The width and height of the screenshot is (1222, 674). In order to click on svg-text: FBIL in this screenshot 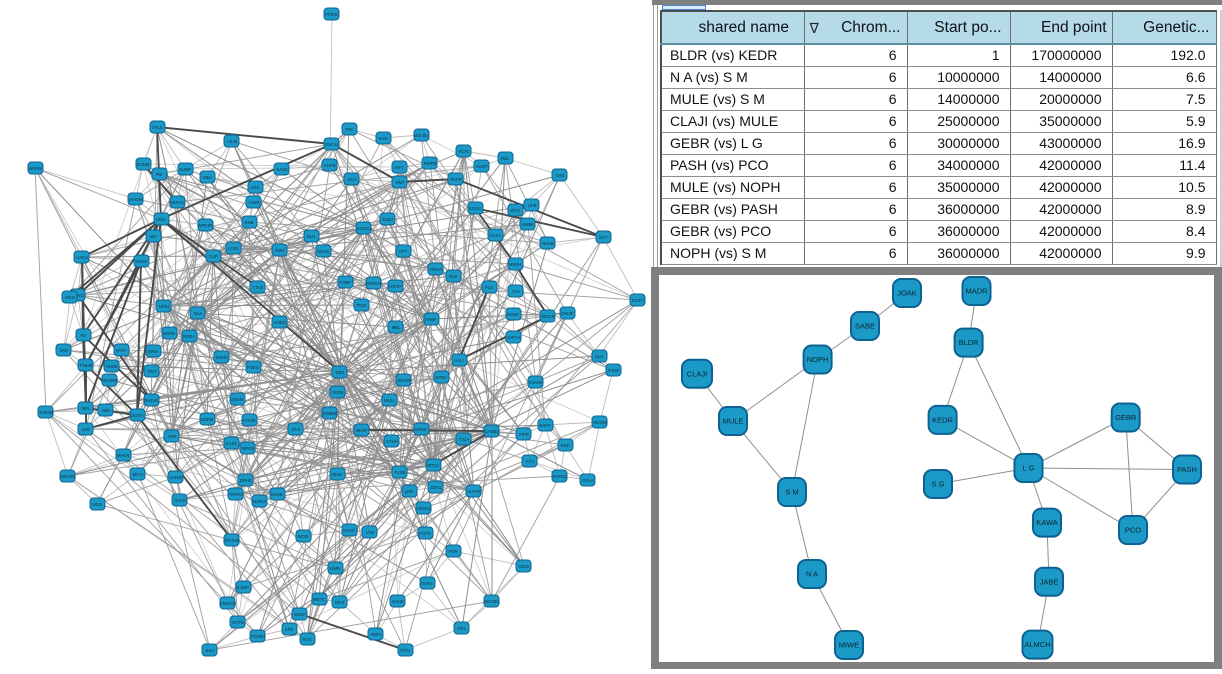, I will do `click(506, 158)`.